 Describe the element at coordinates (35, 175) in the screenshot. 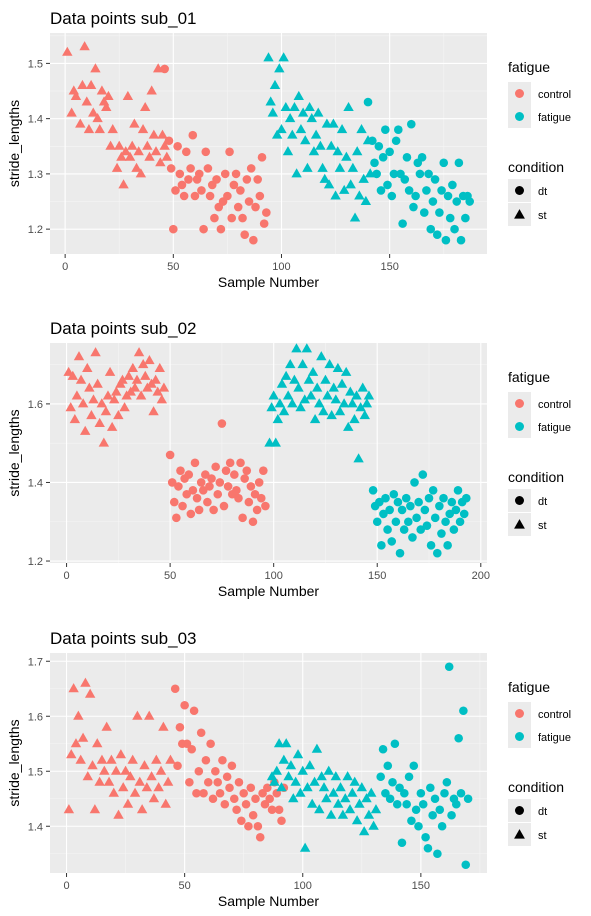

I see `y-tick-label: 1.3` at that location.